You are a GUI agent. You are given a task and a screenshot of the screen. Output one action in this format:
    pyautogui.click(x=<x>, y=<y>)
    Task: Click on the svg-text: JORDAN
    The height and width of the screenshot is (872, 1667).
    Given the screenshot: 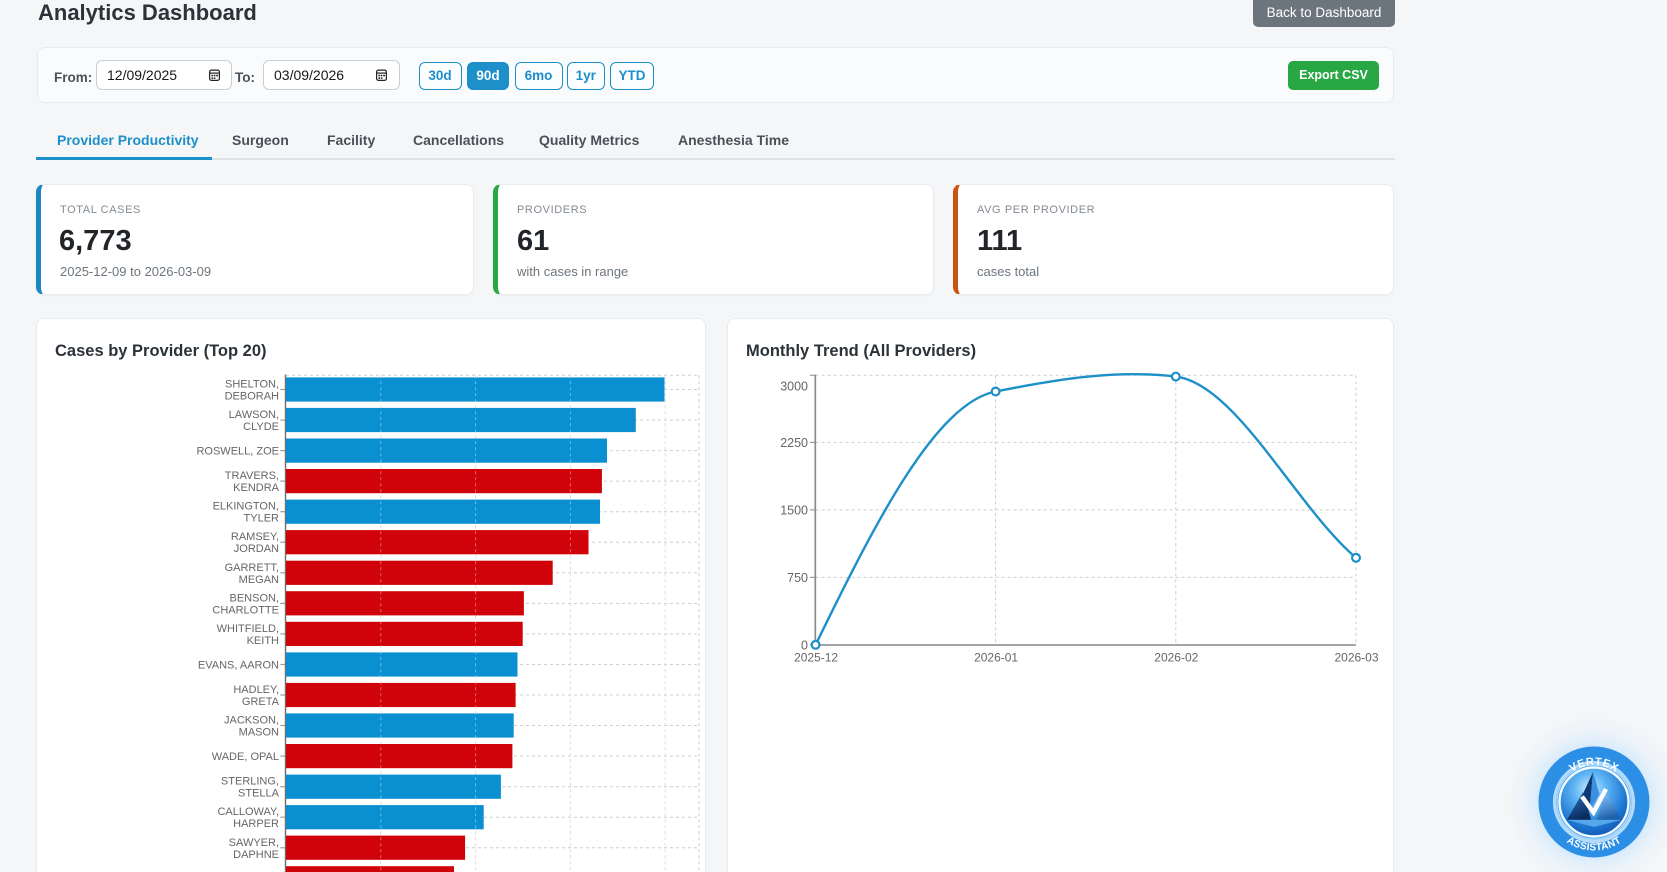 What is the action you would take?
    pyautogui.click(x=256, y=549)
    